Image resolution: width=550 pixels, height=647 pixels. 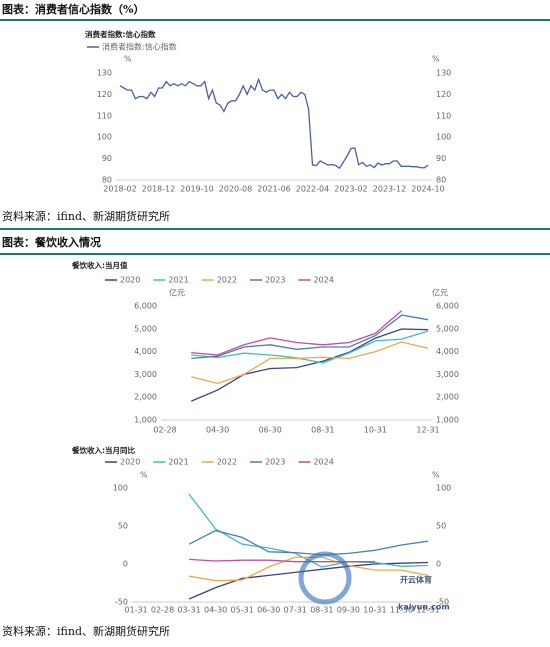 What do you see at coordinates (416, 580) in the screenshot?
I see `watermark-title: 开云体育` at bounding box center [416, 580].